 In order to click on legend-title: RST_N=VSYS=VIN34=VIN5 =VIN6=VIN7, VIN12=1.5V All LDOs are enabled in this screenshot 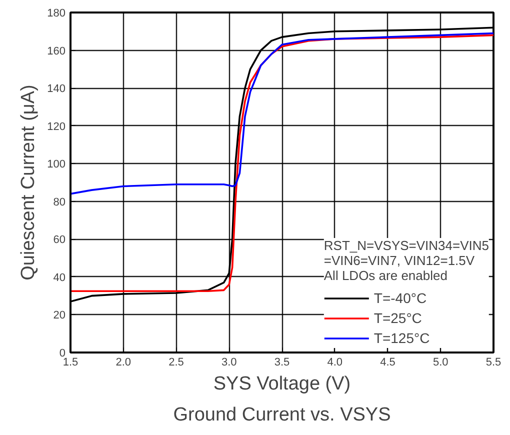, I will do `click(406, 260)`.